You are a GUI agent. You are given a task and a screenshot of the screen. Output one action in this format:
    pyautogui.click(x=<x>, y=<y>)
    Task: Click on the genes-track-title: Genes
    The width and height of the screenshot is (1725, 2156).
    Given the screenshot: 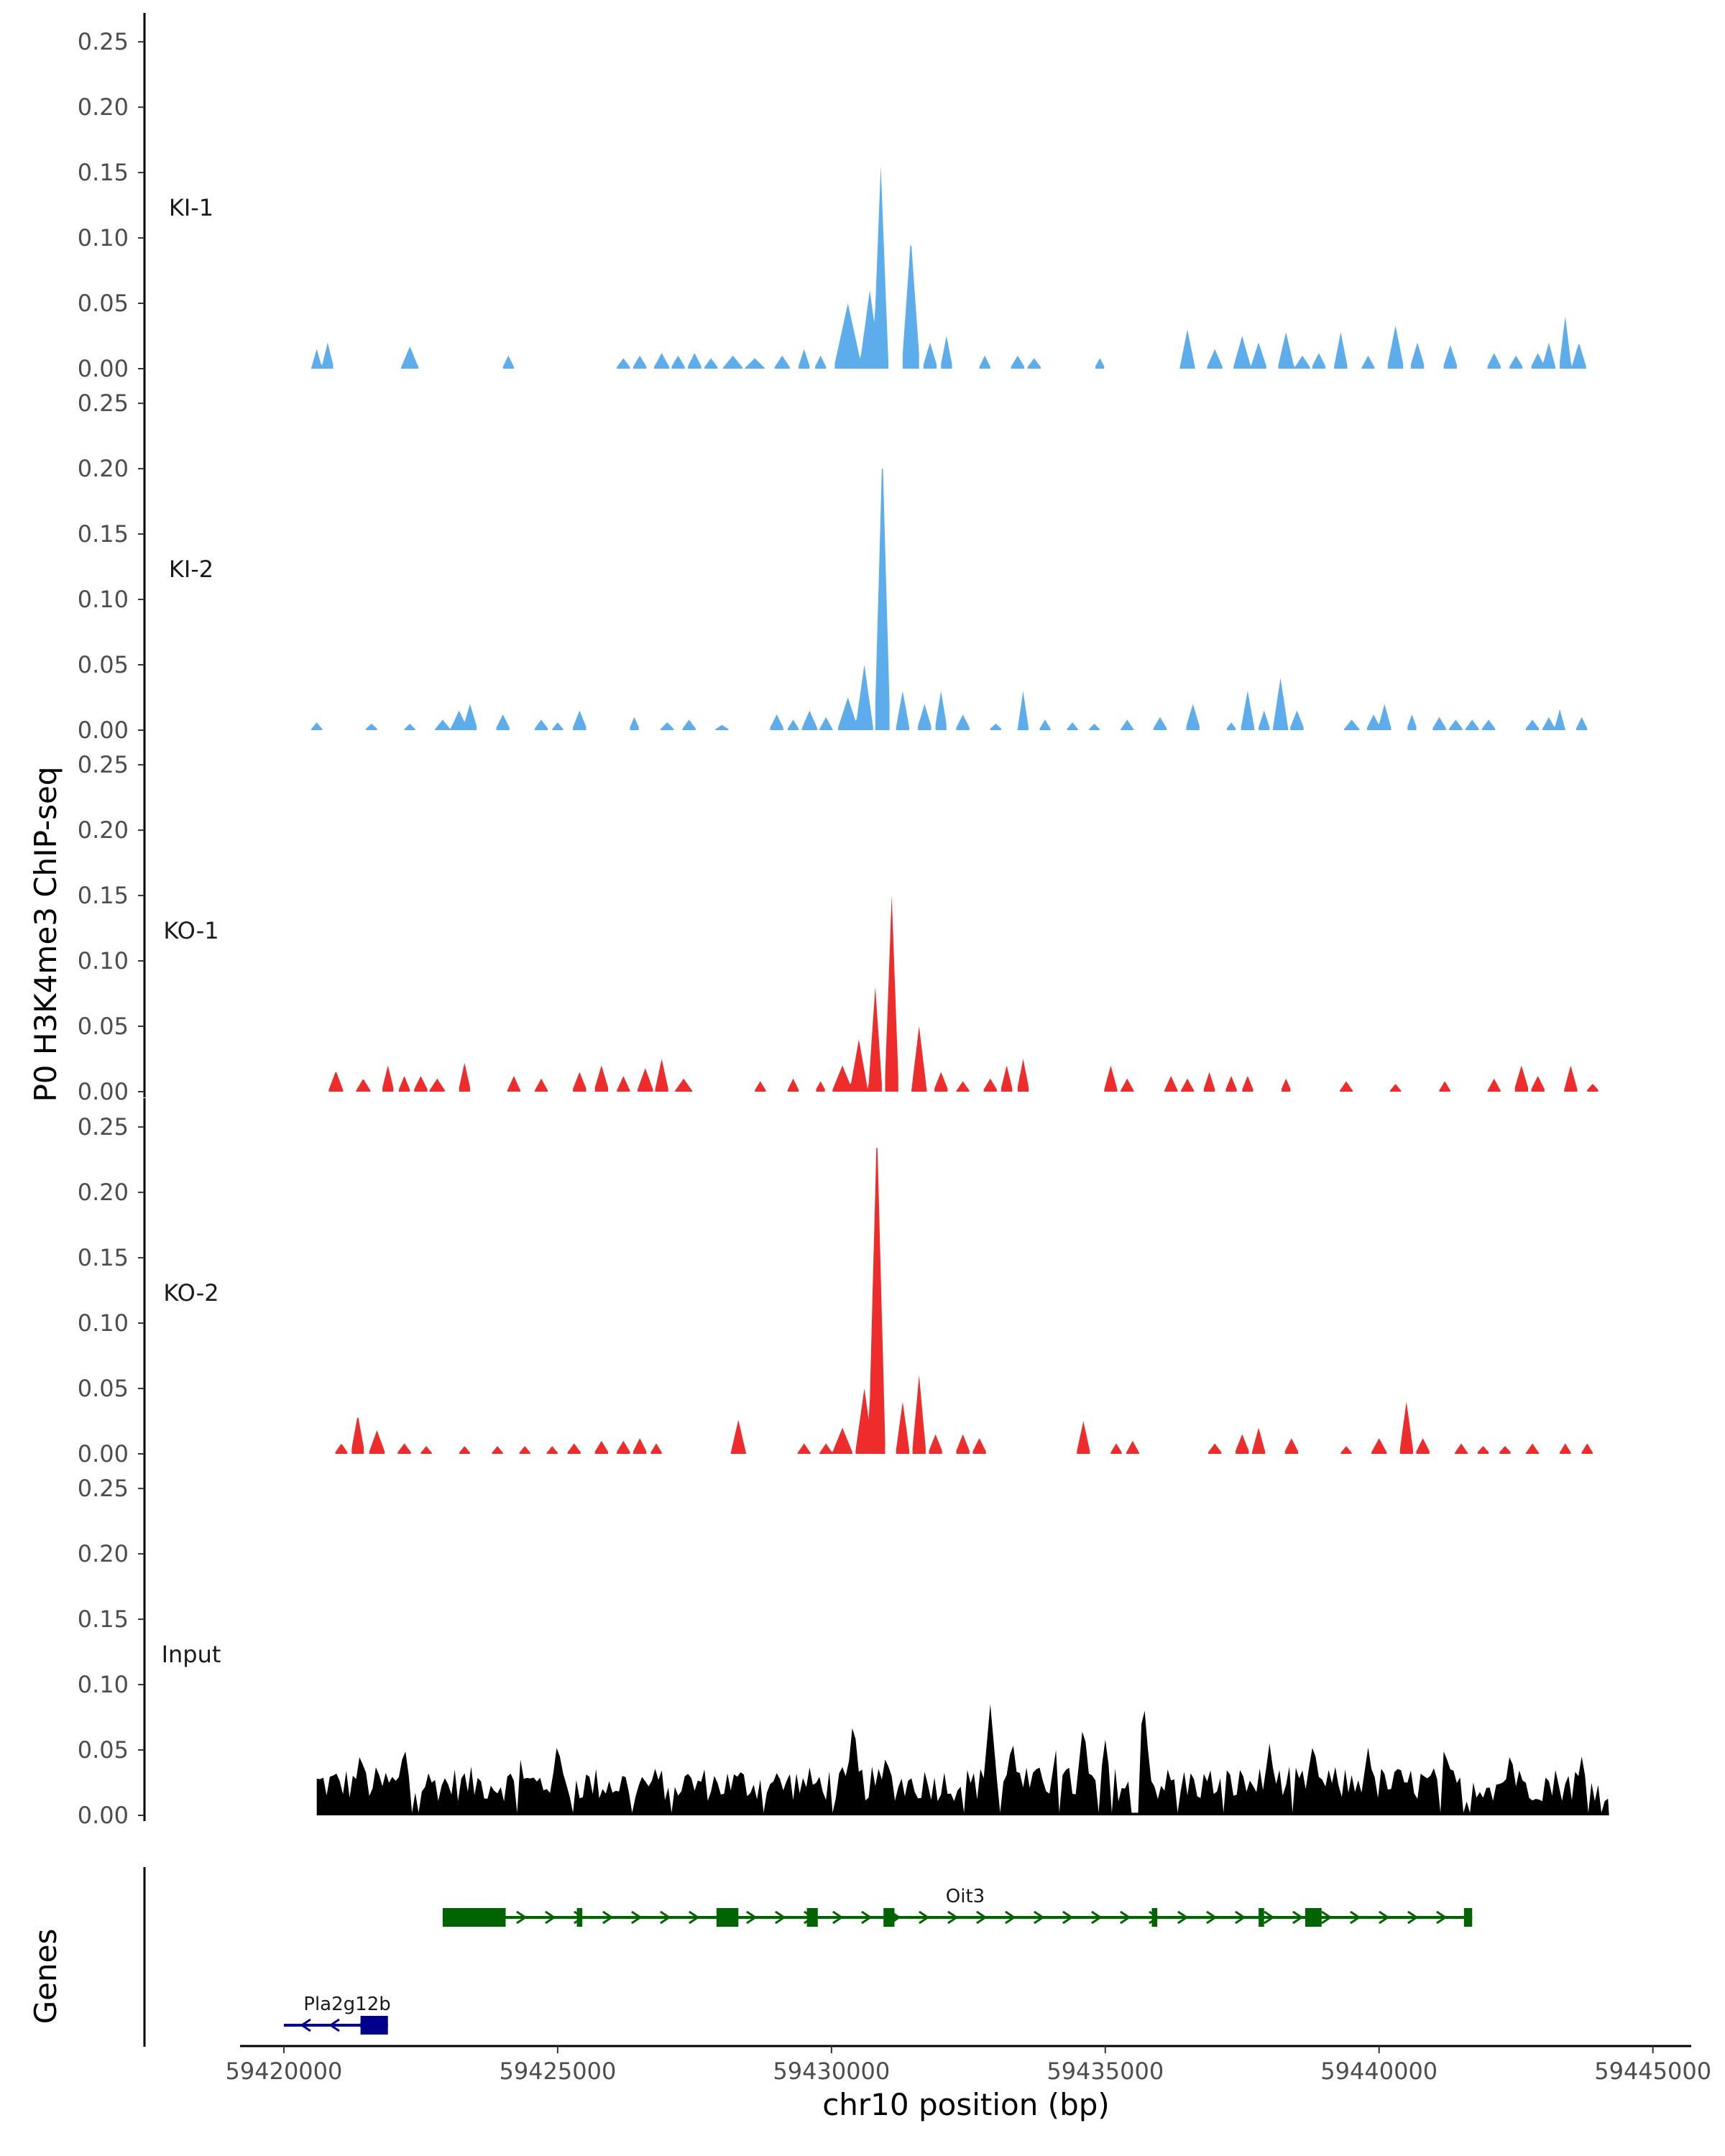 What is the action you would take?
    pyautogui.click(x=45, y=1977)
    